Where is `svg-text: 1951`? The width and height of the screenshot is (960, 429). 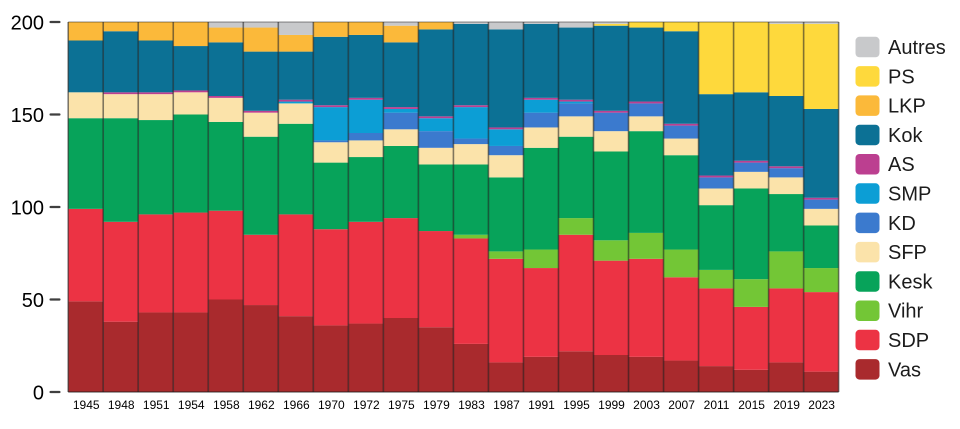 svg-text: 1951 is located at coordinates (156, 405).